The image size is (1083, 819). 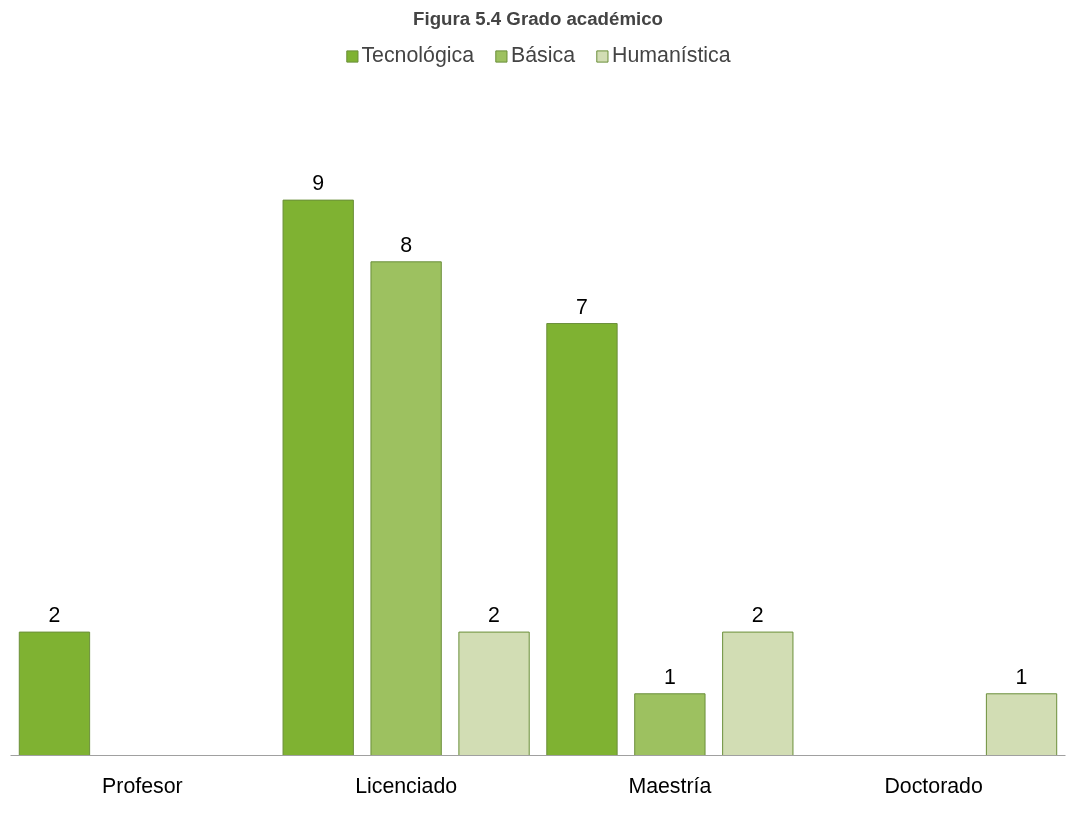 I want to click on data-label: 9, so click(x=318, y=183).